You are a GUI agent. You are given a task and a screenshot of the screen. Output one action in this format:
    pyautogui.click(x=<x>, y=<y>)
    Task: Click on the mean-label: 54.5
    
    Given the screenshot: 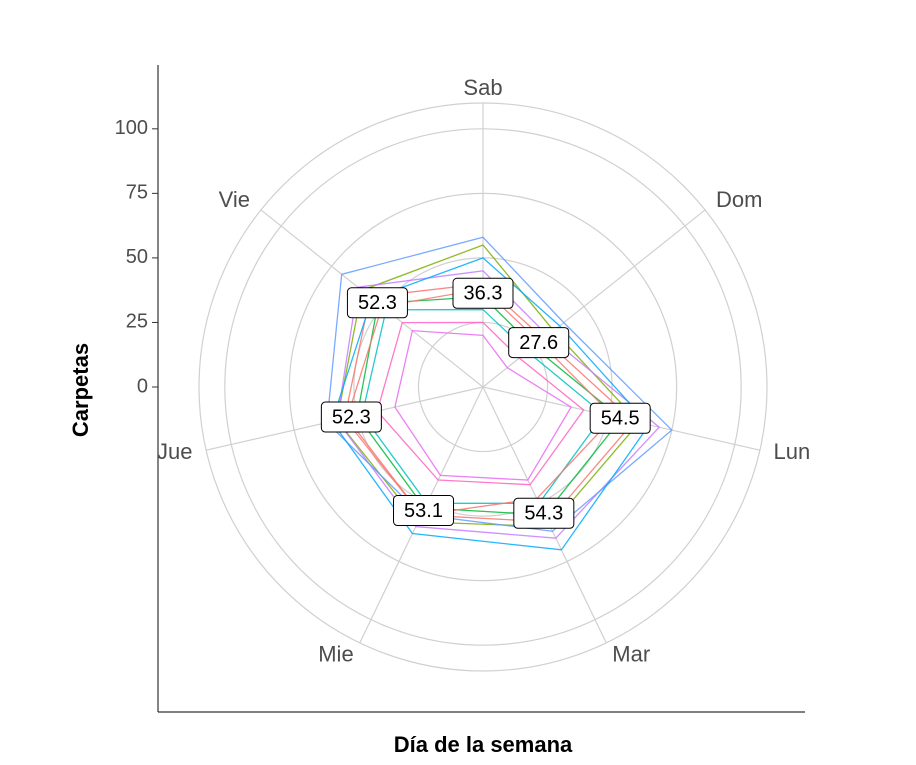 What is the action you would take?
    pyautogui.click(x=620, y=419)
    